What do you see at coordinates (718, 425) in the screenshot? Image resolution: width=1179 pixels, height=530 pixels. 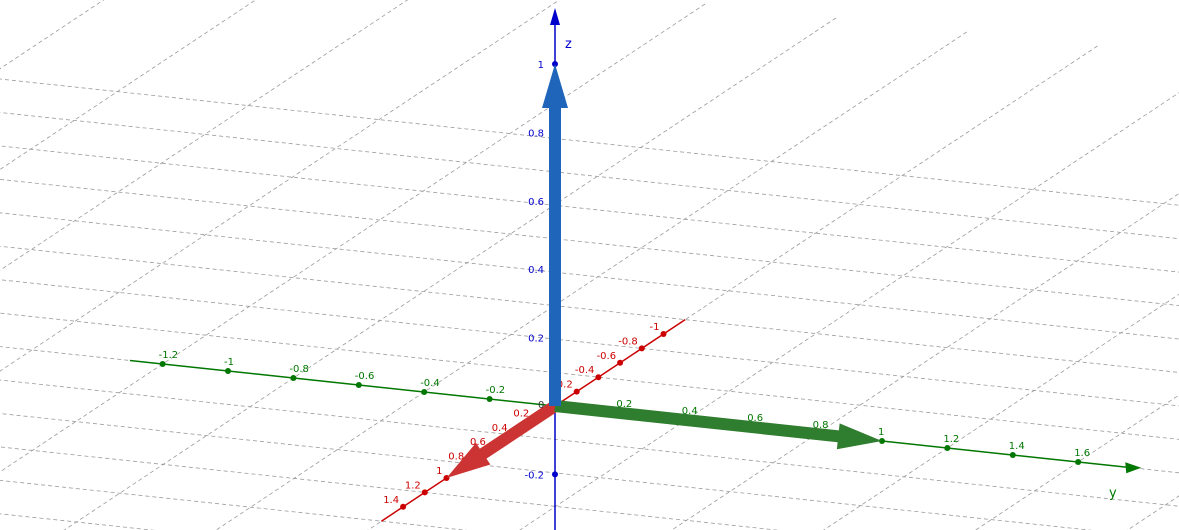 I see `vector-j` at bounding box center [718, 425].